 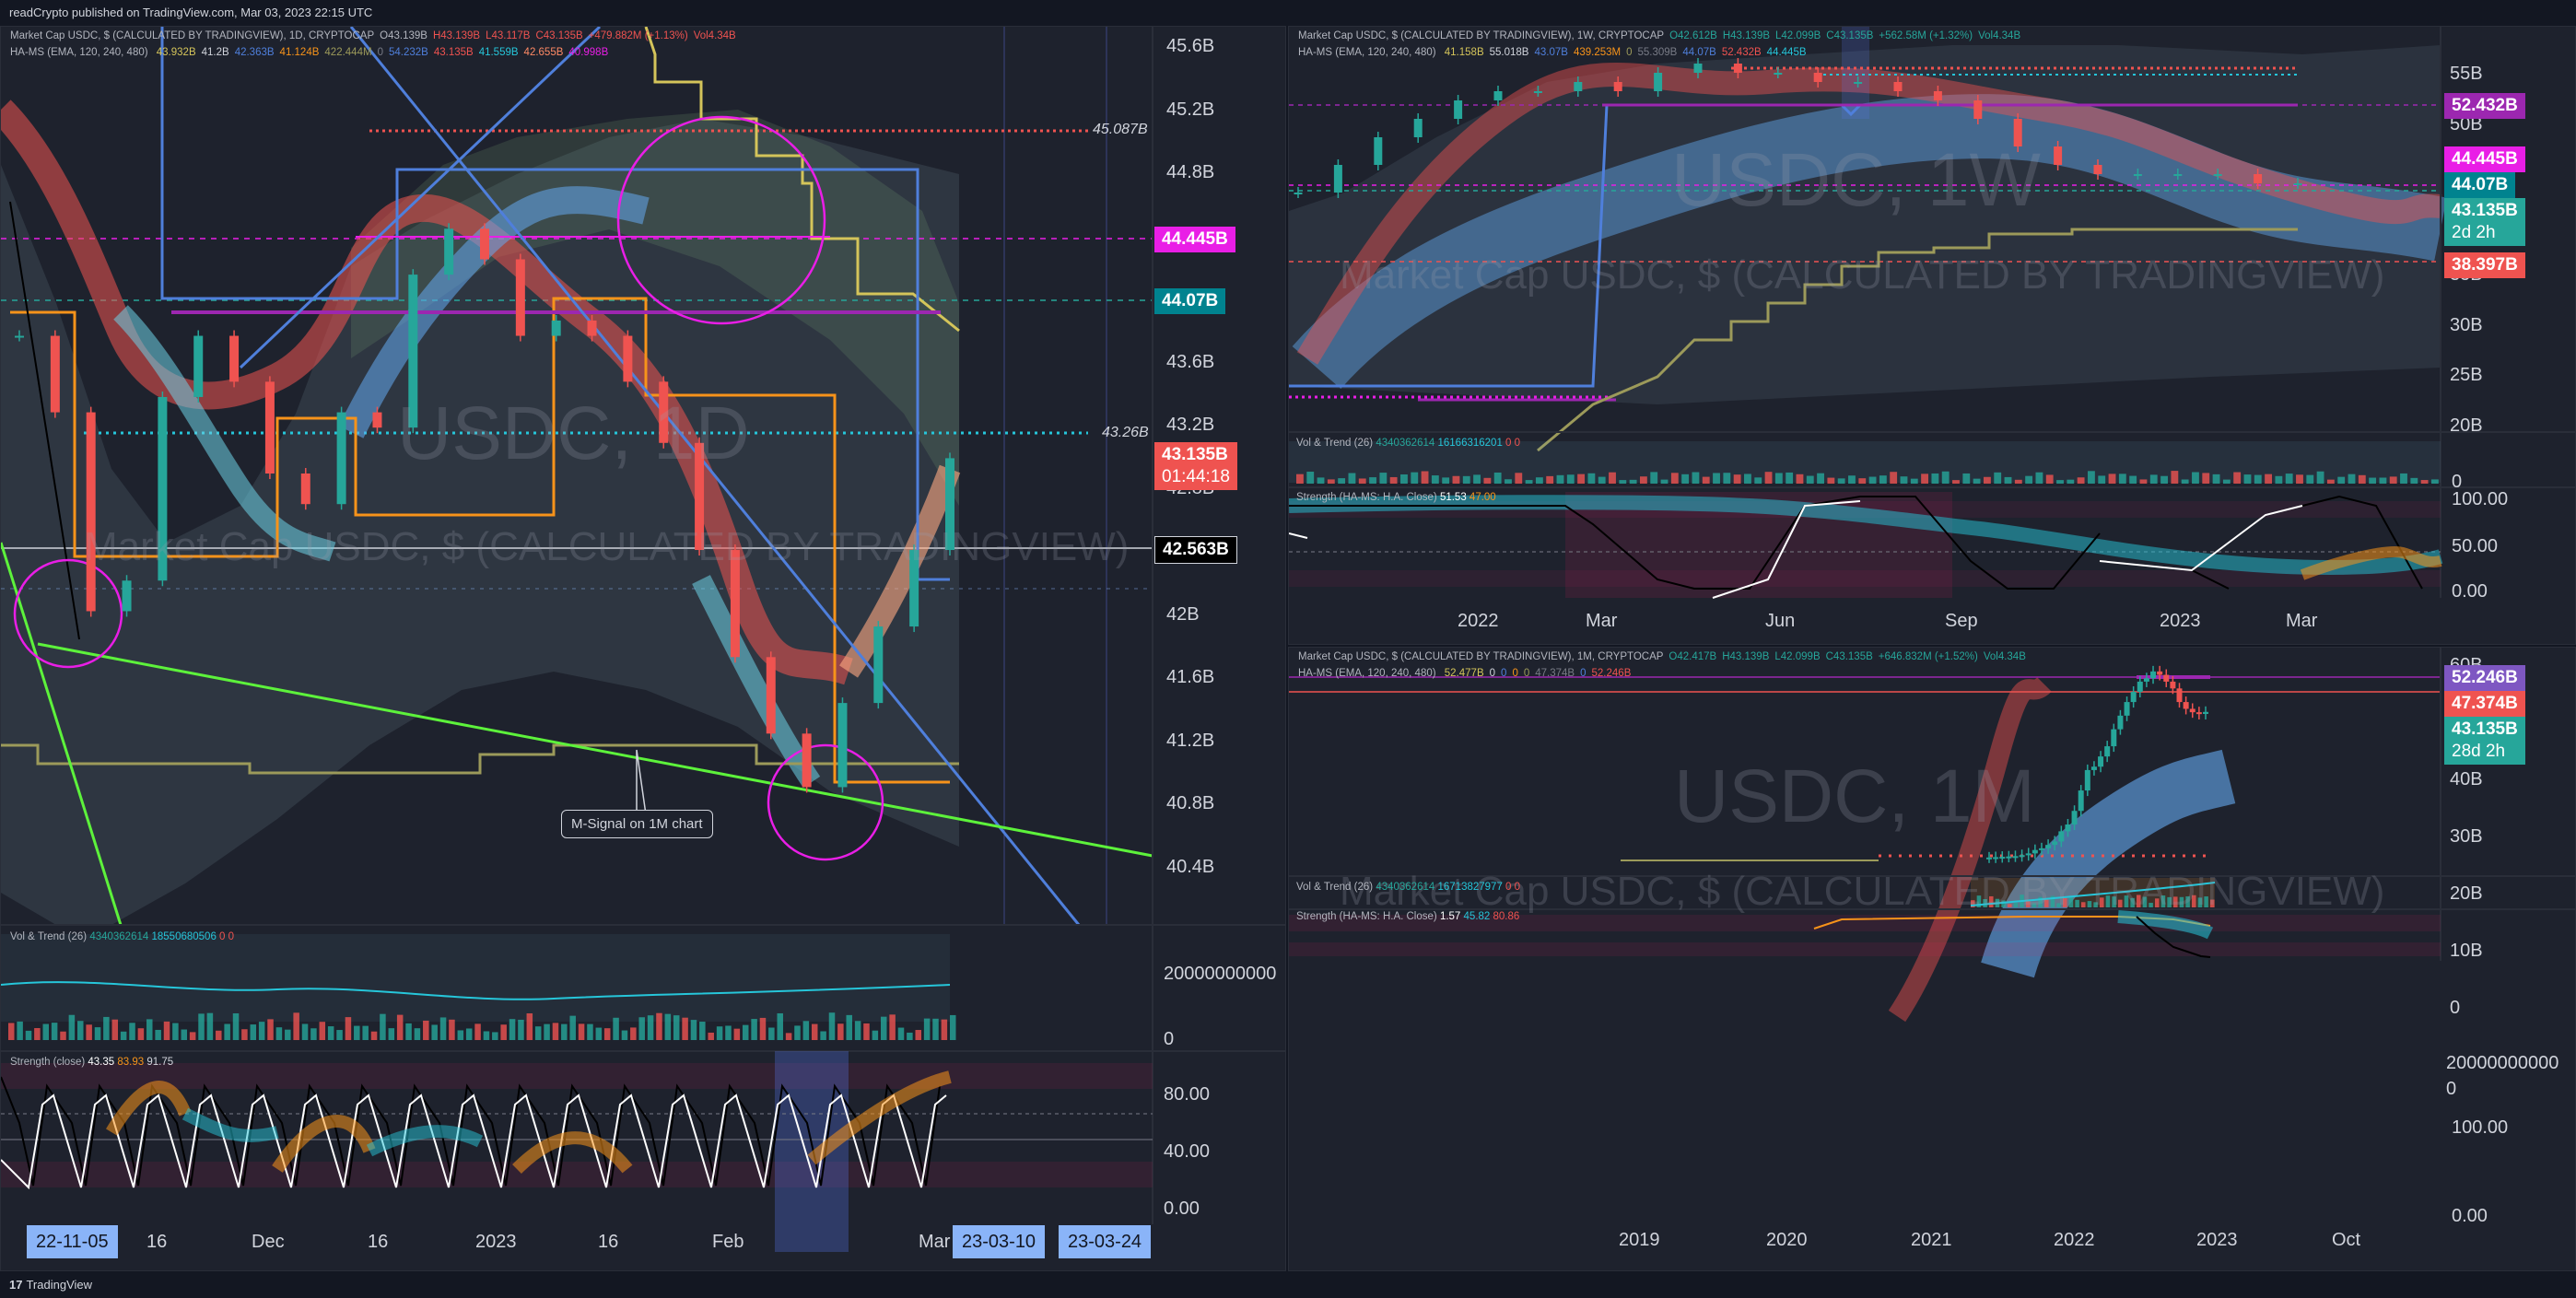 I want to click on monthly-strength-v3: 80.86, so click(x=1506, y=916).